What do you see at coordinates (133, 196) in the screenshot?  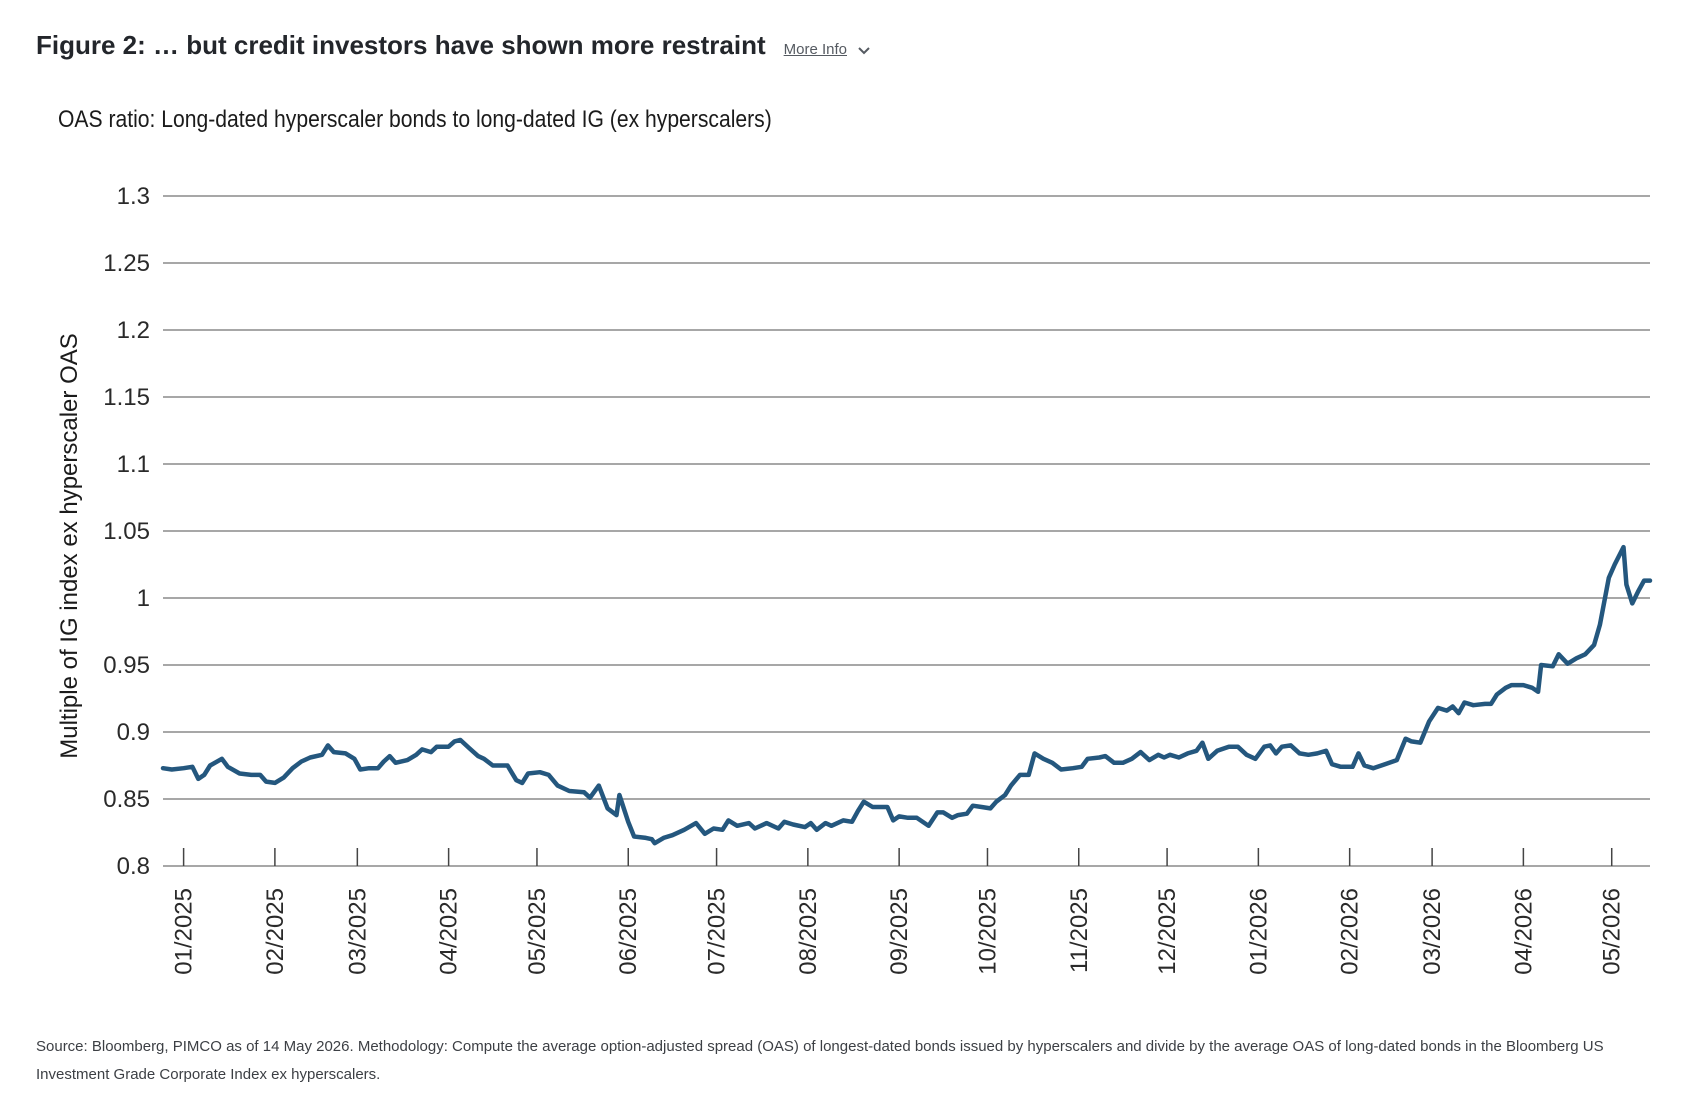 I see `y-tick-label: 1.3` at bounding box center [133, 196].